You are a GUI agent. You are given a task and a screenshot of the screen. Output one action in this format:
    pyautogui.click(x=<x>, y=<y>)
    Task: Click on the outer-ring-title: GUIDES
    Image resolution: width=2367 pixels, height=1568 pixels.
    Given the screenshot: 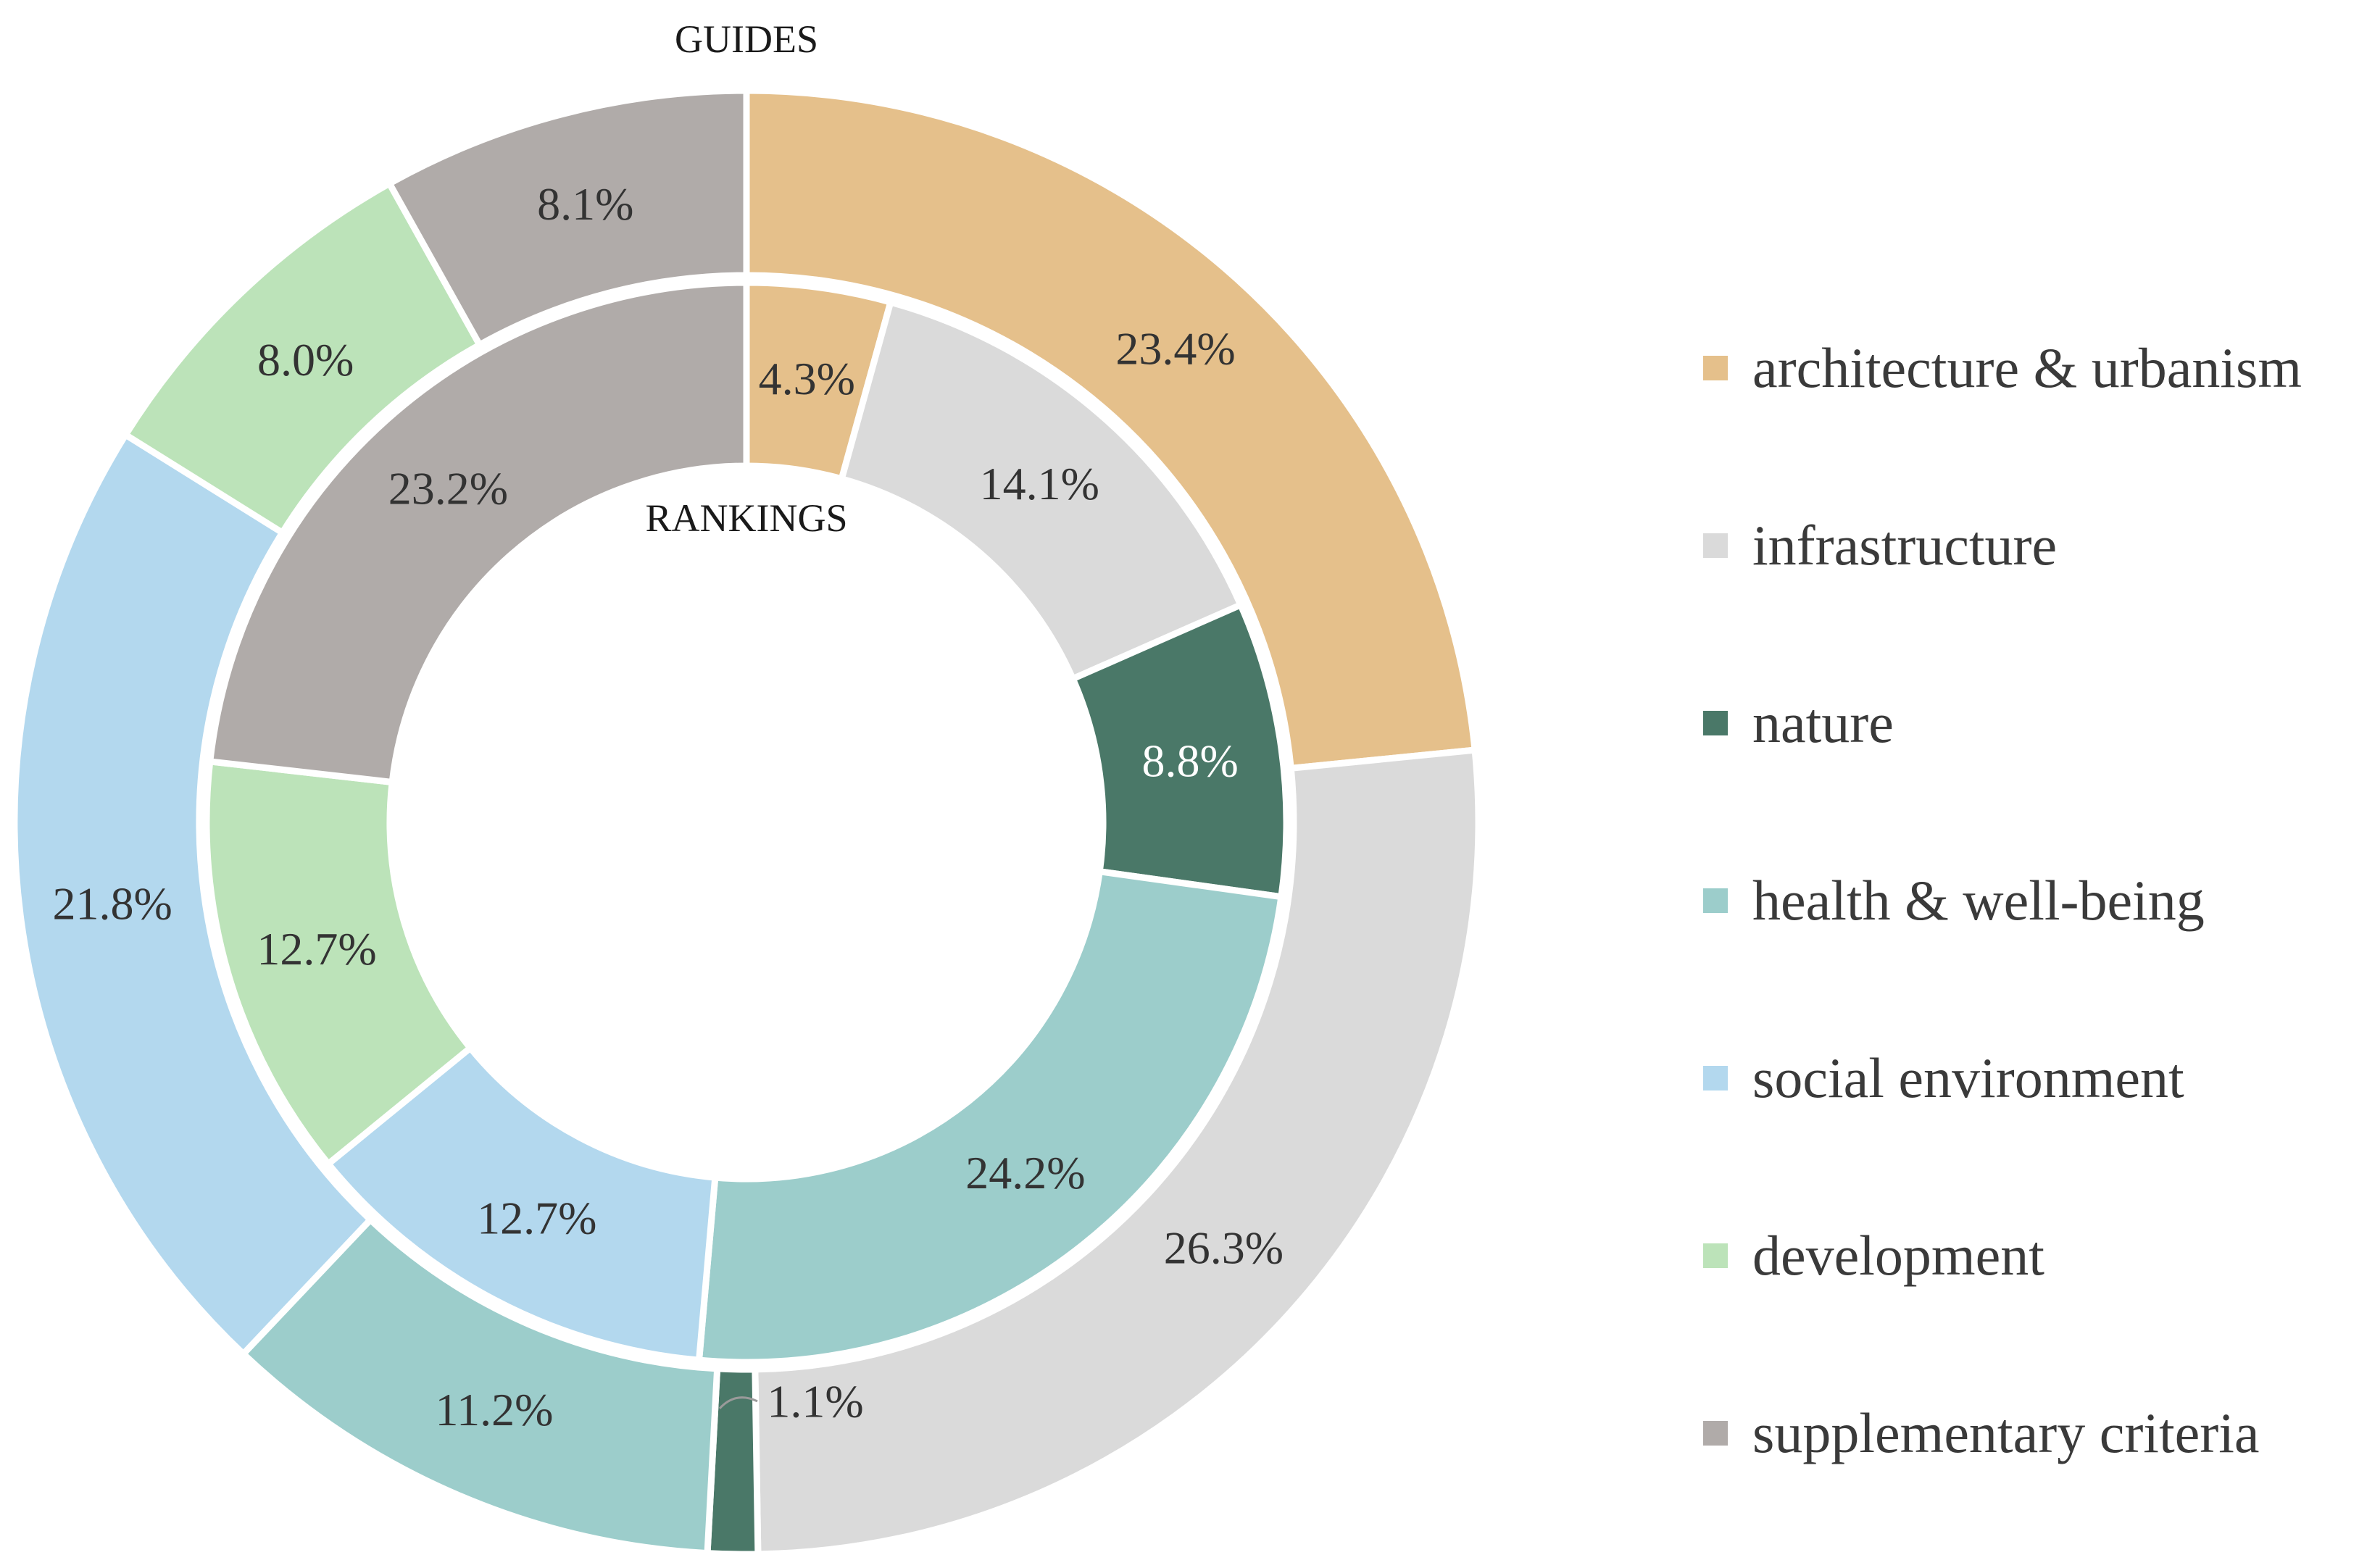 What is the action you would take?
    pyautogui.click(x=746, y=39)
    